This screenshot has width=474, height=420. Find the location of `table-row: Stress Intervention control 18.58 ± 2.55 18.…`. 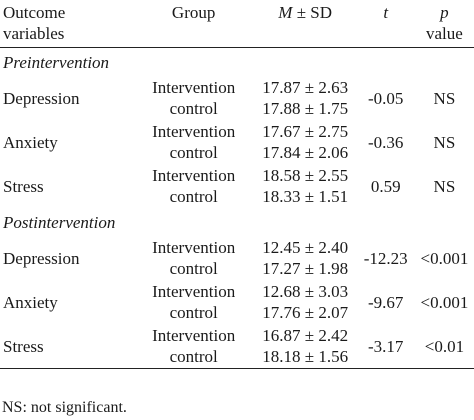

table-row: Stress Intervention control 18.58 ± 2.55 18.… is located at coordinates (237, 186).